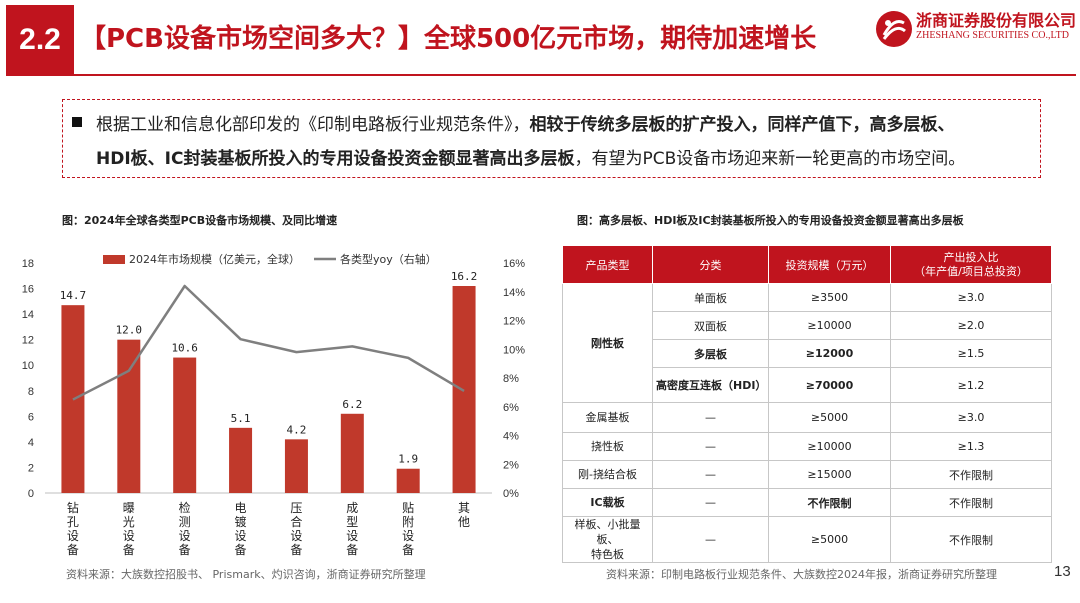 This screenshot has height=603, width=1080. Describe the element at coordinates (408, 522) in the screenshot. I see `category-label: 附` at that location.